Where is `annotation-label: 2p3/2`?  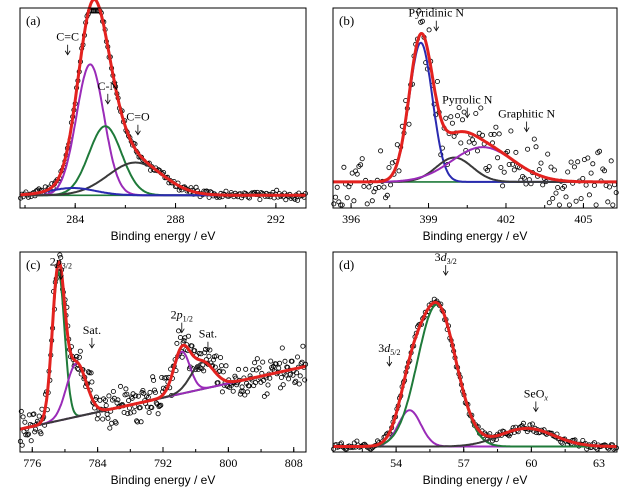 annotation-label: 2p3/2 is located at coordinates (61, 262).